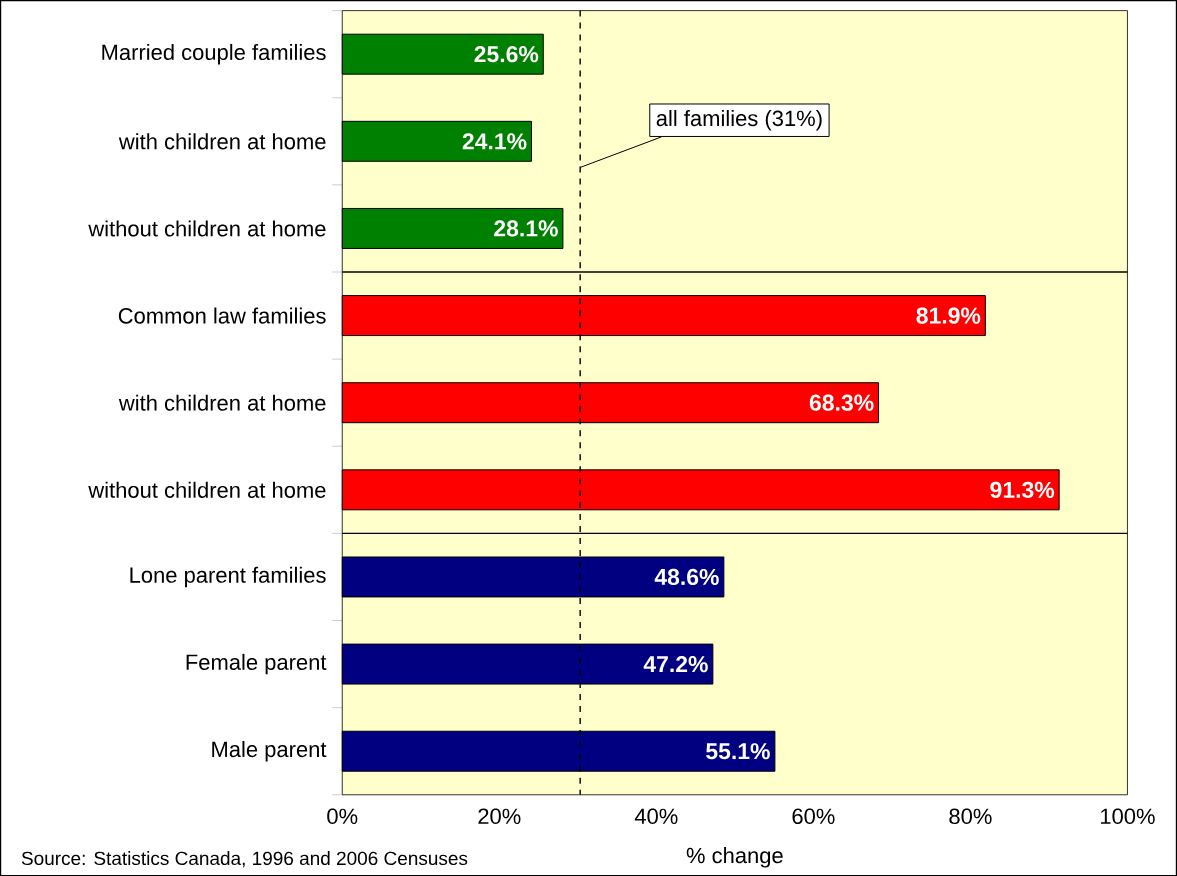  Describe the element at coordinates (1128, 816) in the screenshot. I see `x-tick-label: 100%` at that location.